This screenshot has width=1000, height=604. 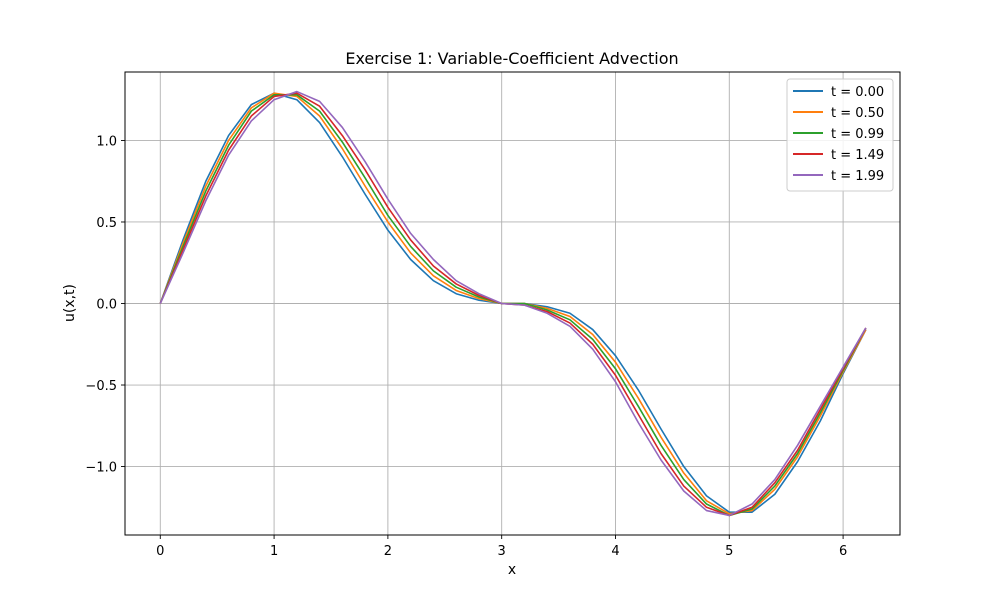 What do you see at coordinates (101, 468) in the screenshot?
I see `y-tick-label: −1.0` at bounding box center [101, 468].